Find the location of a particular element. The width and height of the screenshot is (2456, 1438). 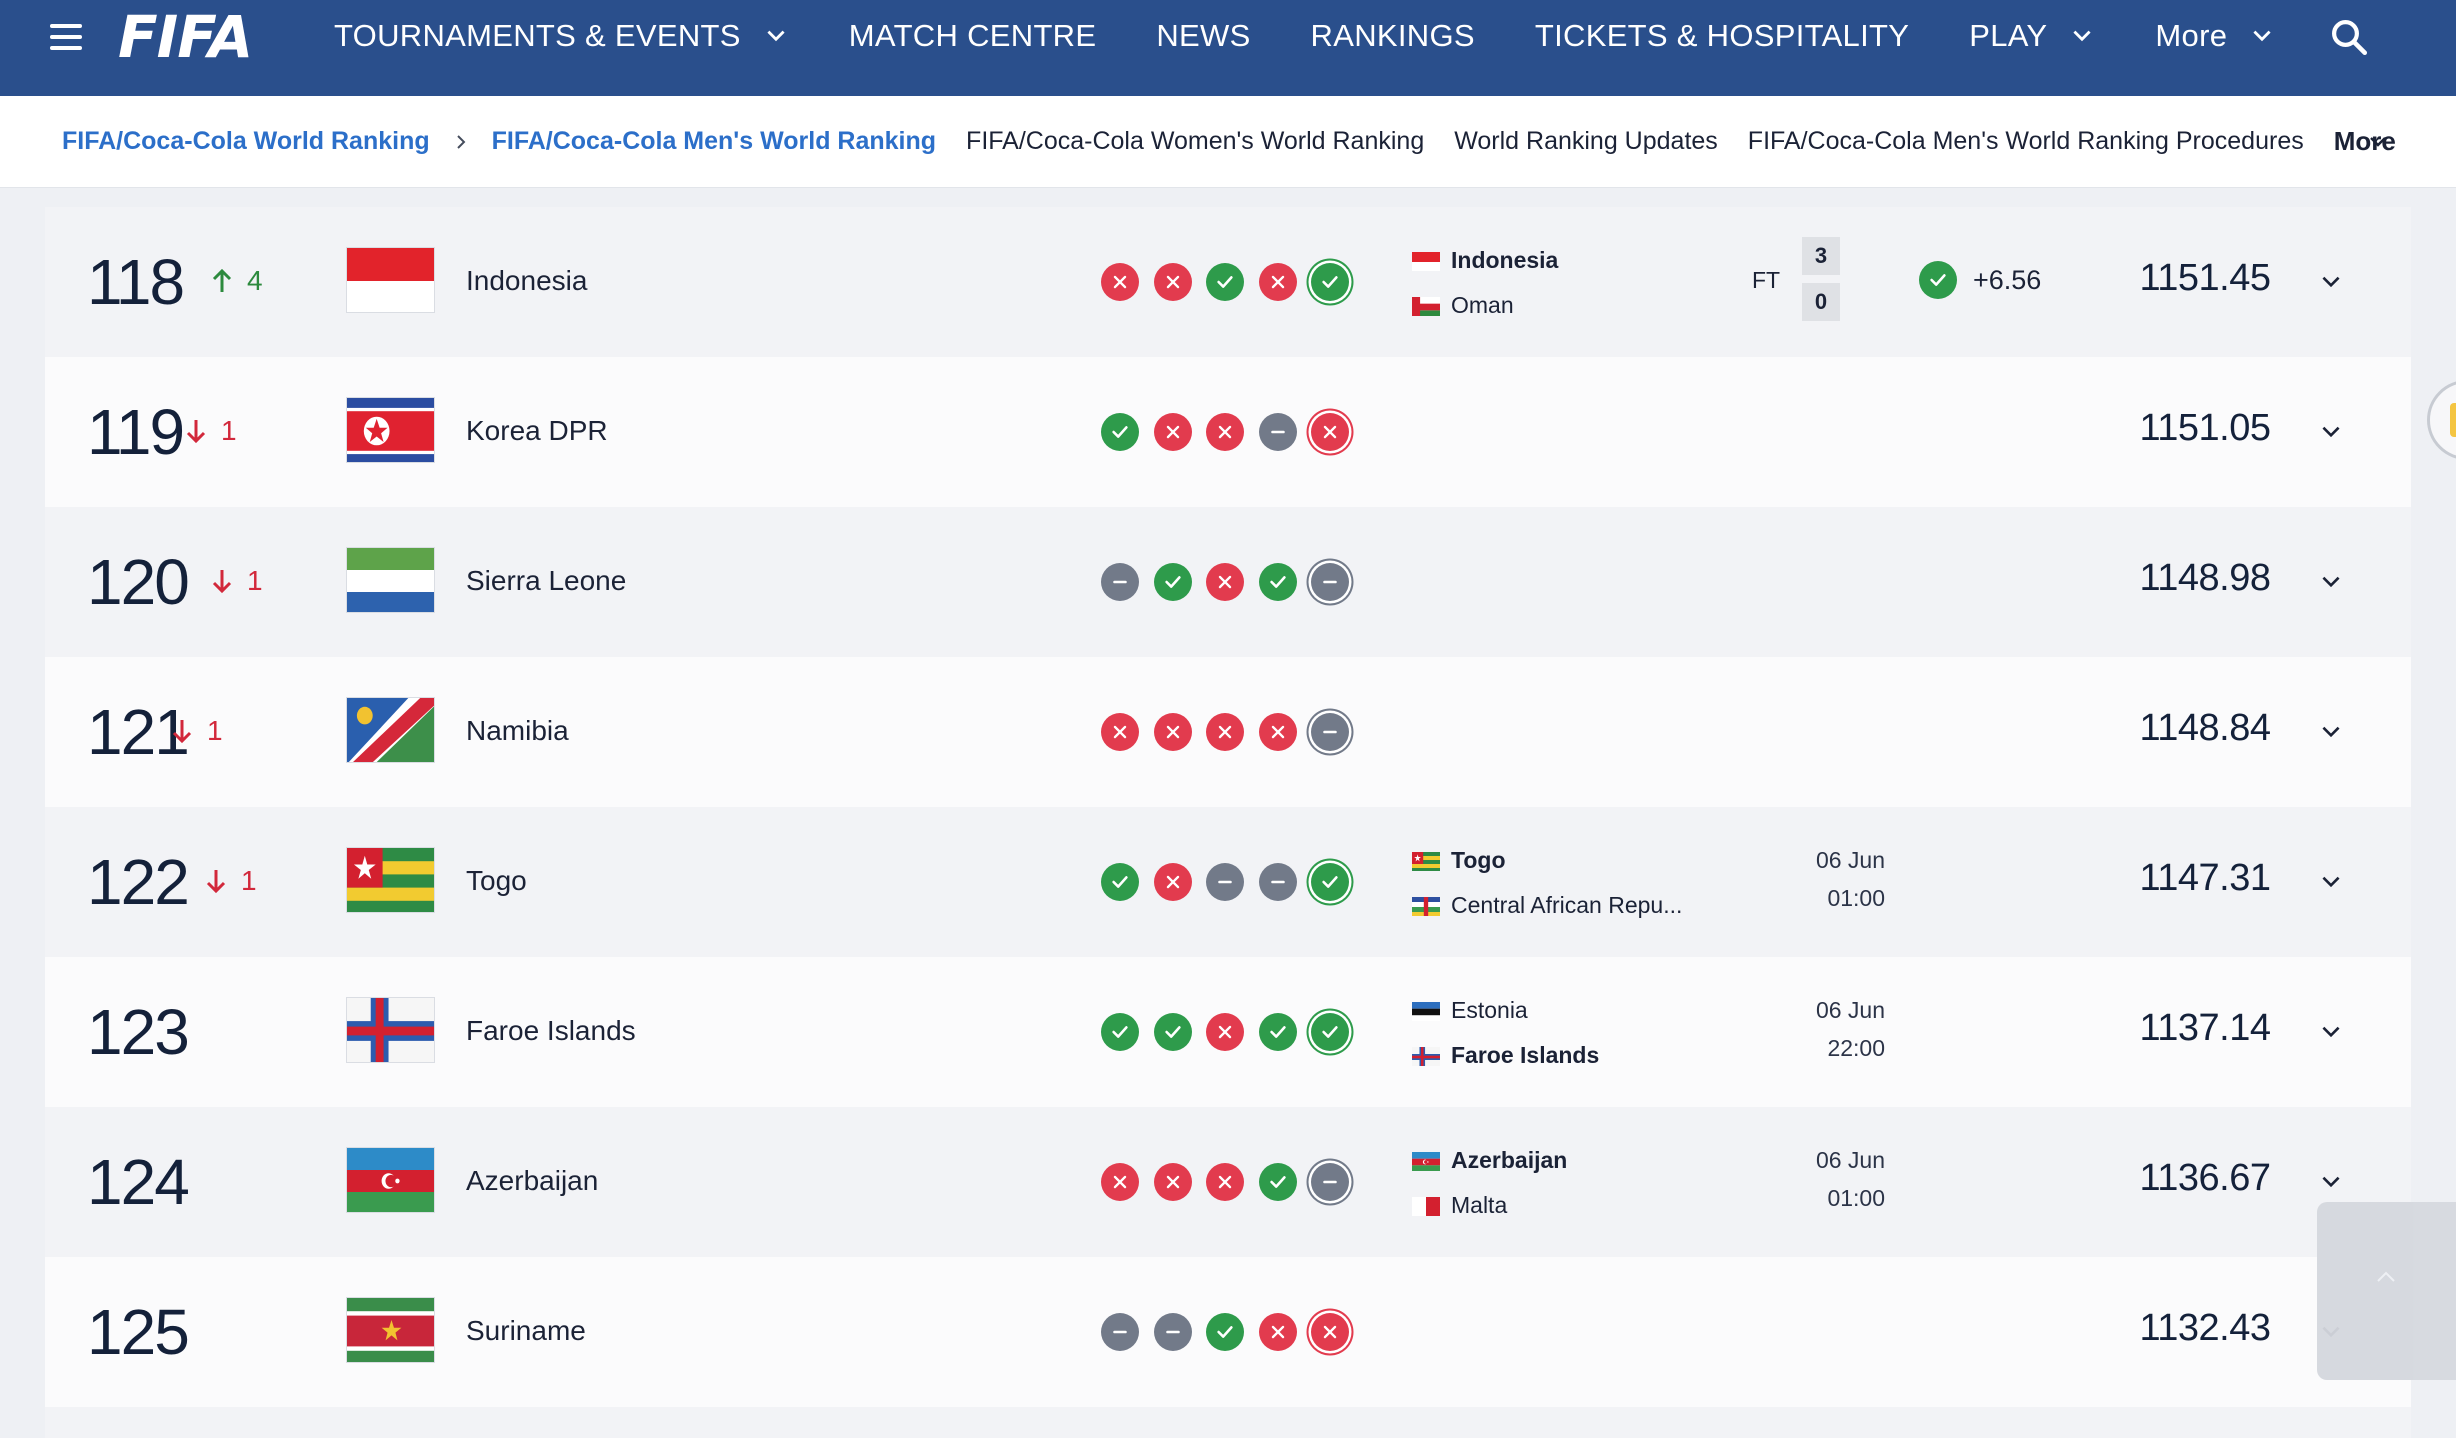

nav-item-more: More is located at coordinates (2215, 36).